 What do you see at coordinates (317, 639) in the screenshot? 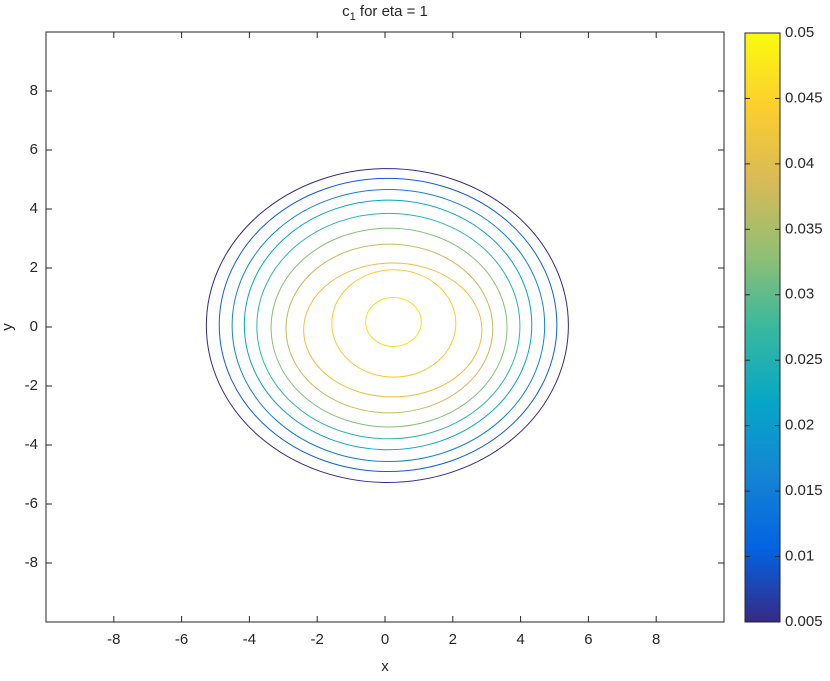
I see `x-tick-label: -2` at bounding box center [317, 639].